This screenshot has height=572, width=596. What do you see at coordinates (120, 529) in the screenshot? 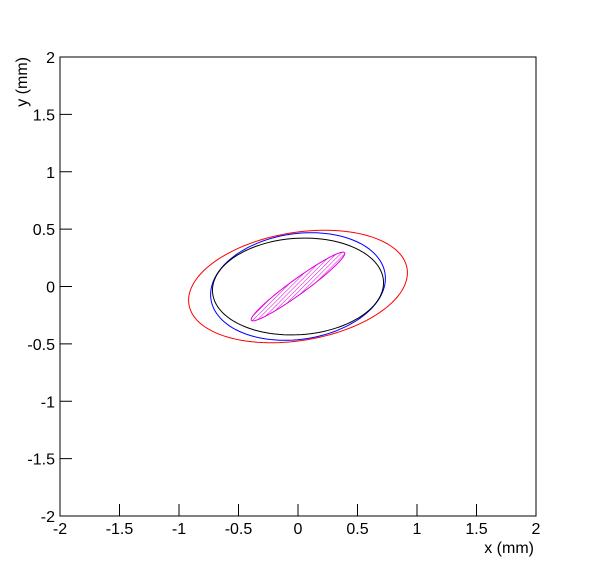
I see `x-tick-label: -1.5` at bounding box center [120, 529].